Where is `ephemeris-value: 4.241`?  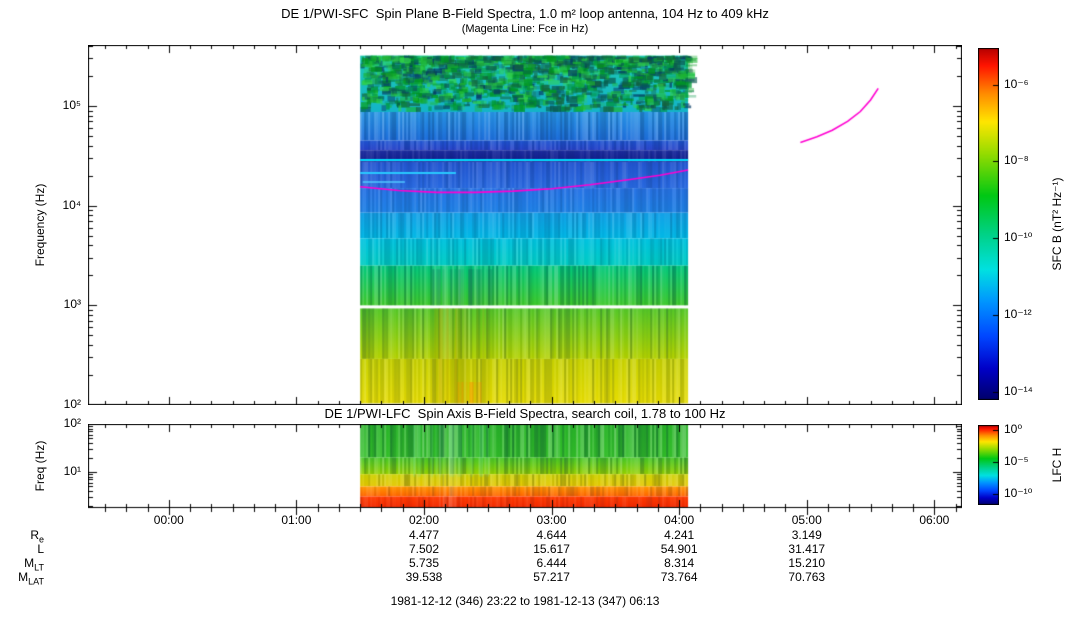
ephemeris-value: 4.241 is located at coordinates (679, 535).